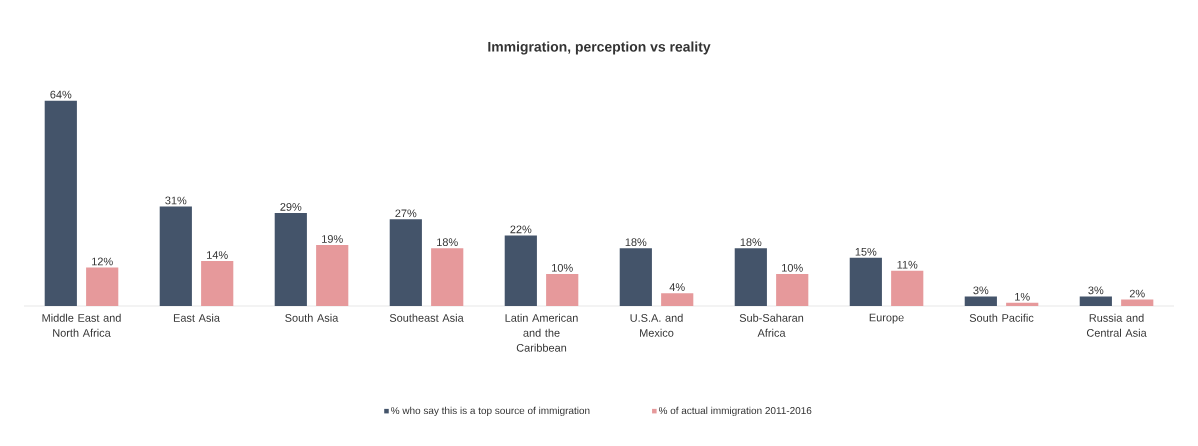  Describe the element at coordinates (541, 332) in the screenshot. I see `x-tick-label: Latin American and the Caribbean` at that location.